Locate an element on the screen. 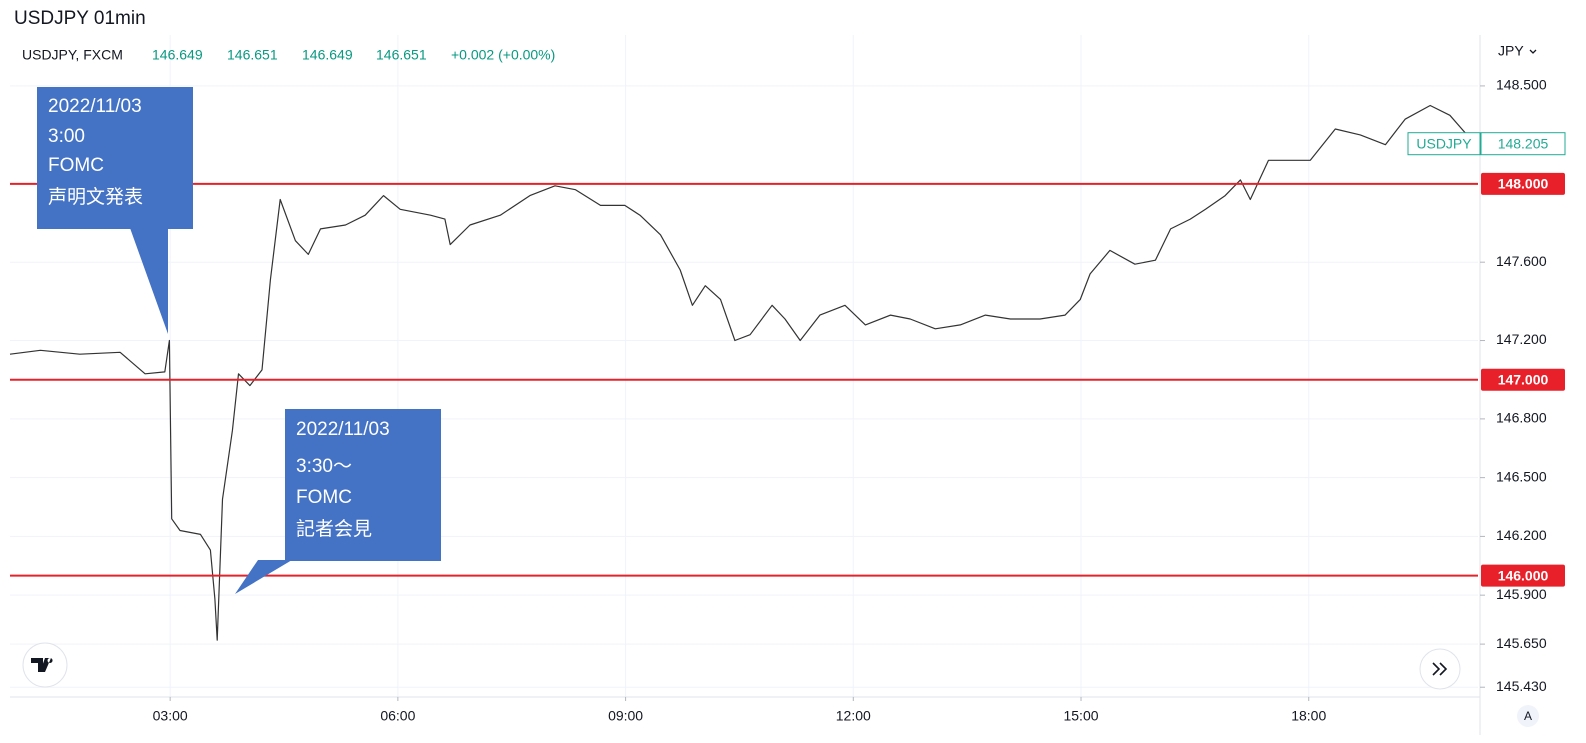 Image resolution: width=1586 pixels, height=743 pixels. legend-symbol: USDJPY, FXCM is located at coordinates (72, 55).